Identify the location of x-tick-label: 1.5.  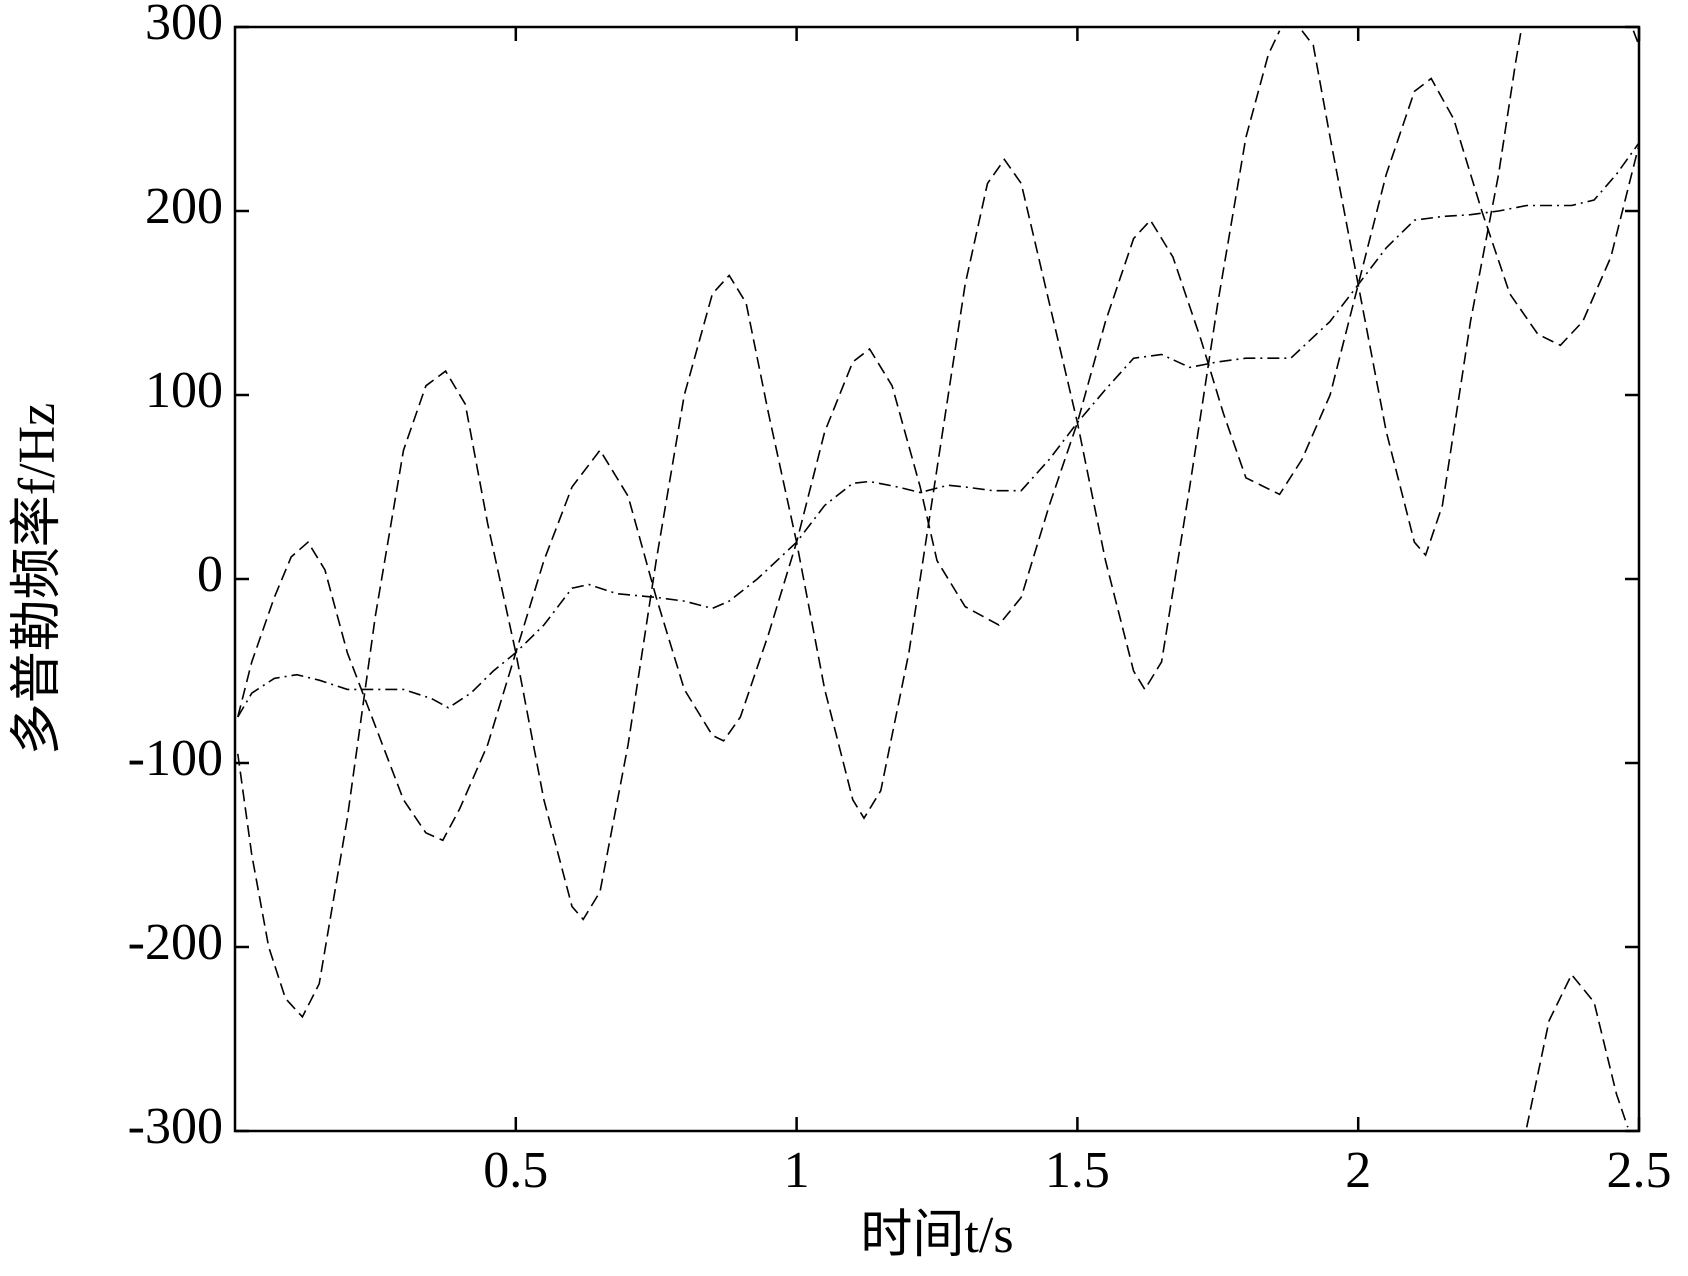
(1077, 1170).